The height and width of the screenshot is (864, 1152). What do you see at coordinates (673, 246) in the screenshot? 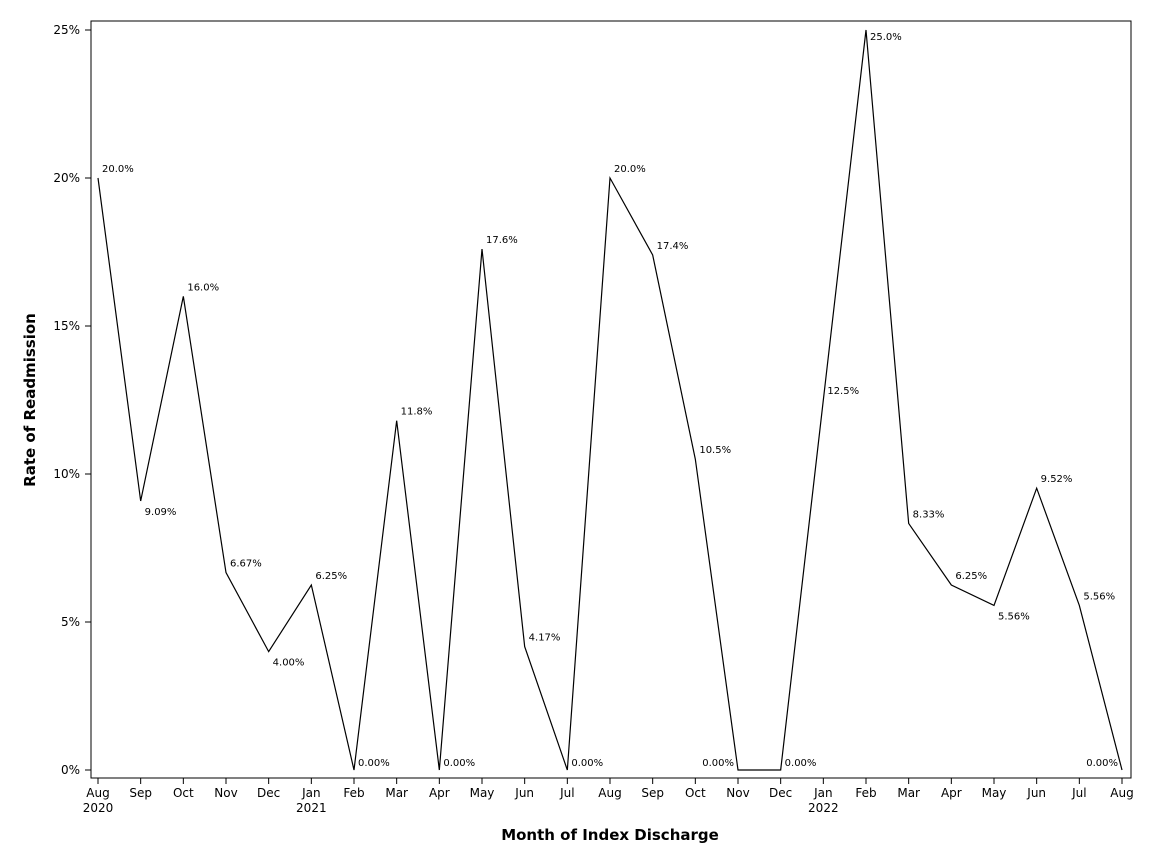
I see `data-label: 17.4%` at bounding box center [673, 246].